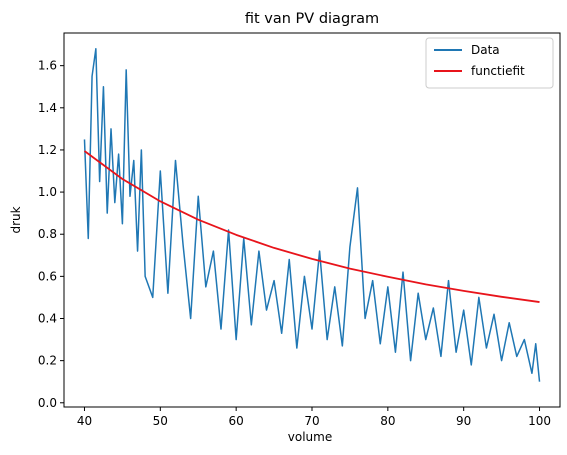 This screenshot has height=455, width=567. What do you see at coordinates (47, 234) in the screenshot?
I see `y-tick-label: 0.8` at bounding box center [47, 234].